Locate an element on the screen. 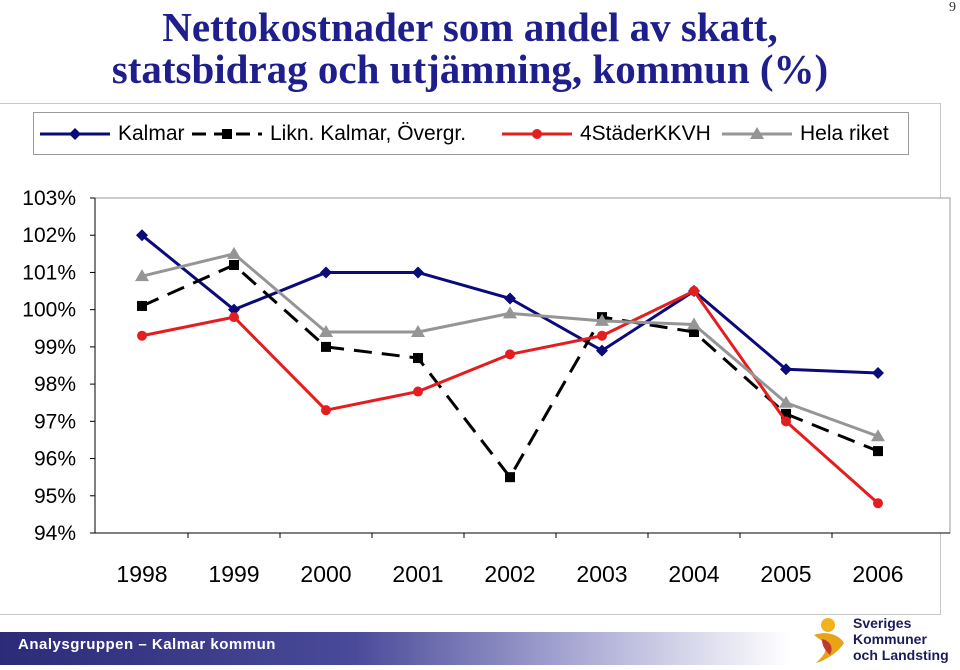  legend-item-4stader: 4StäderKKVH is located at coordinates (606, 133).